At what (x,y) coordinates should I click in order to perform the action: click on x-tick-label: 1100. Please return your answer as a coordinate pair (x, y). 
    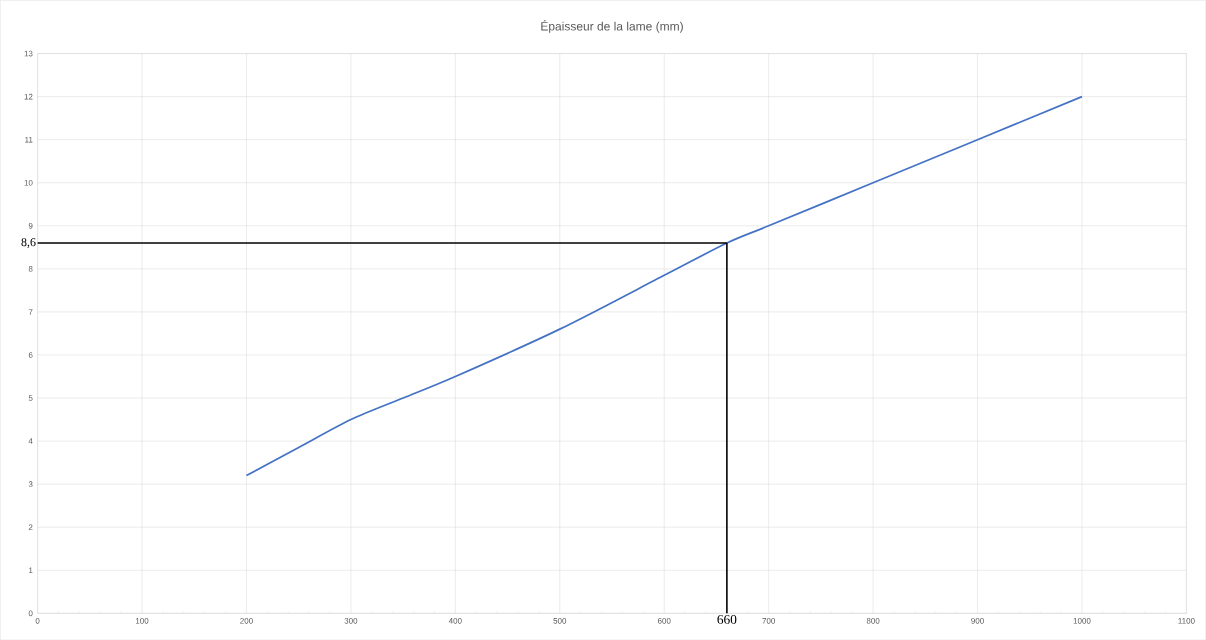
    Looking at the image, I should click on (1186, 620).